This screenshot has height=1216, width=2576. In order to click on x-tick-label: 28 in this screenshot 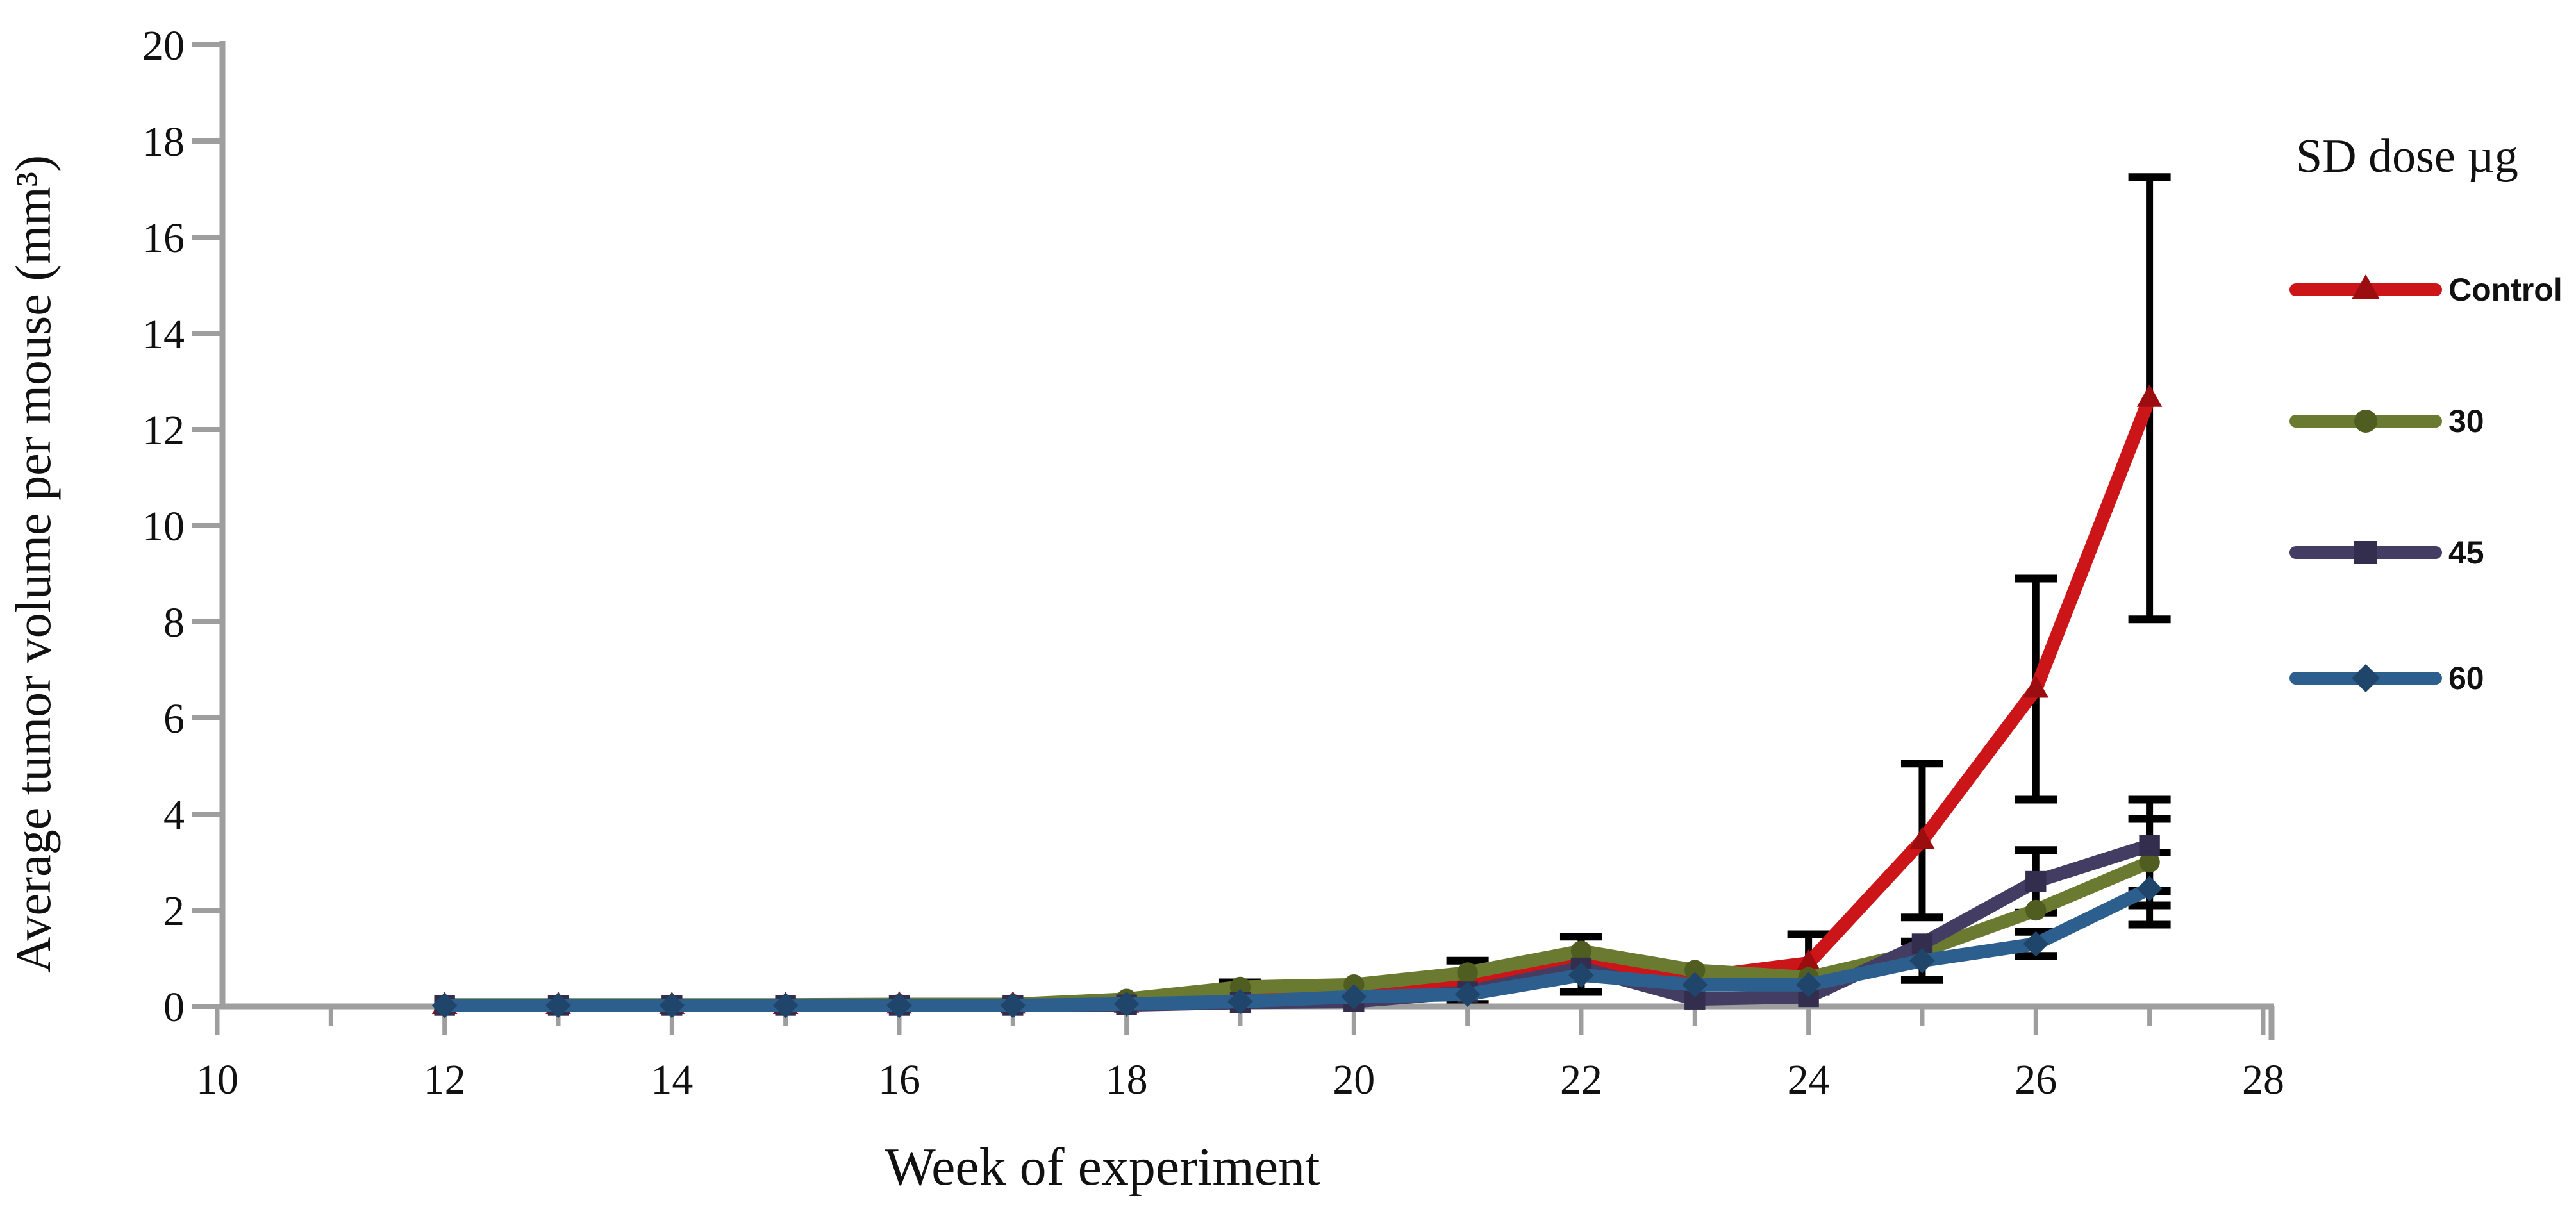, I will do `click(2263, 1079)`.